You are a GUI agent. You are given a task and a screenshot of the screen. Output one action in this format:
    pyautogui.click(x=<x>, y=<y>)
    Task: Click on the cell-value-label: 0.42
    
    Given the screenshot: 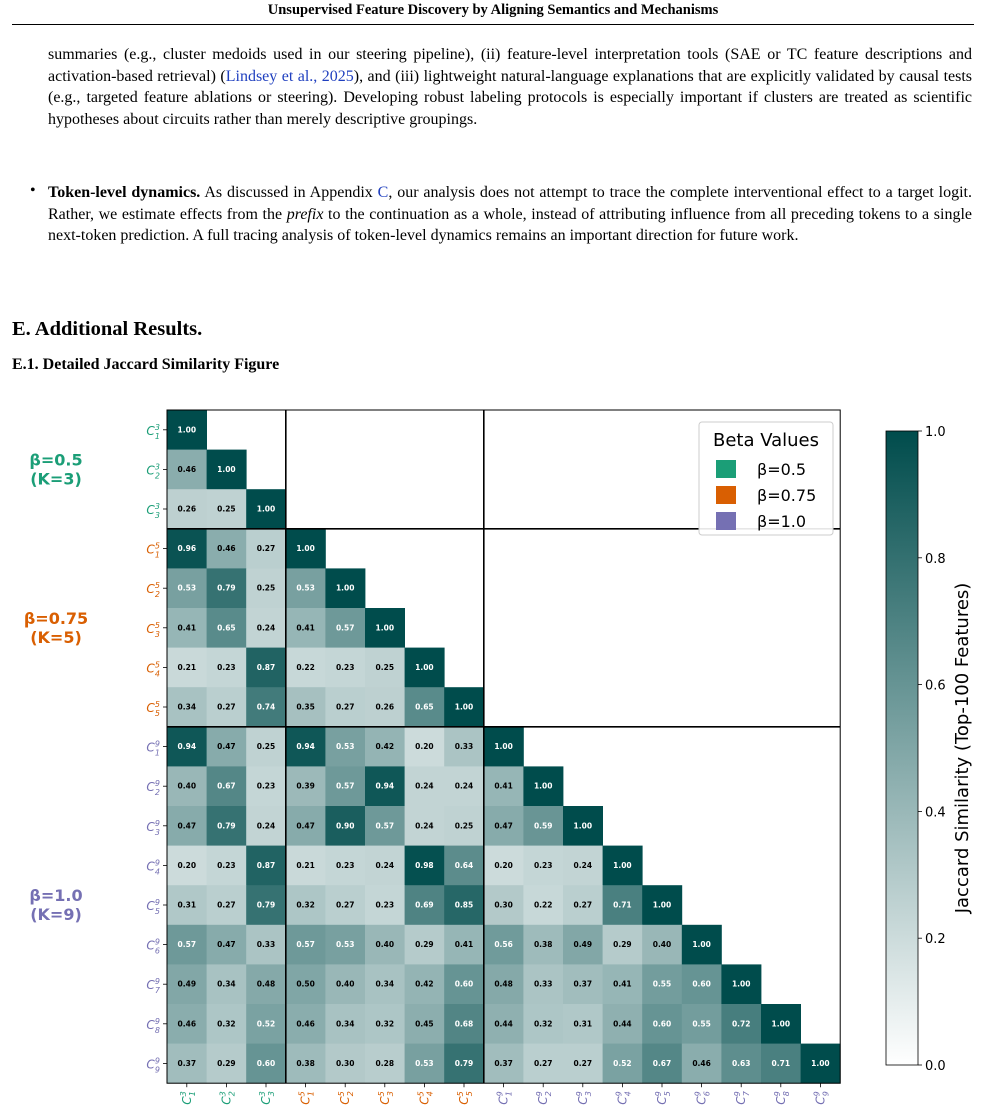 What is the action you would take?
    pyautogui.click(x=385, y=746)
    